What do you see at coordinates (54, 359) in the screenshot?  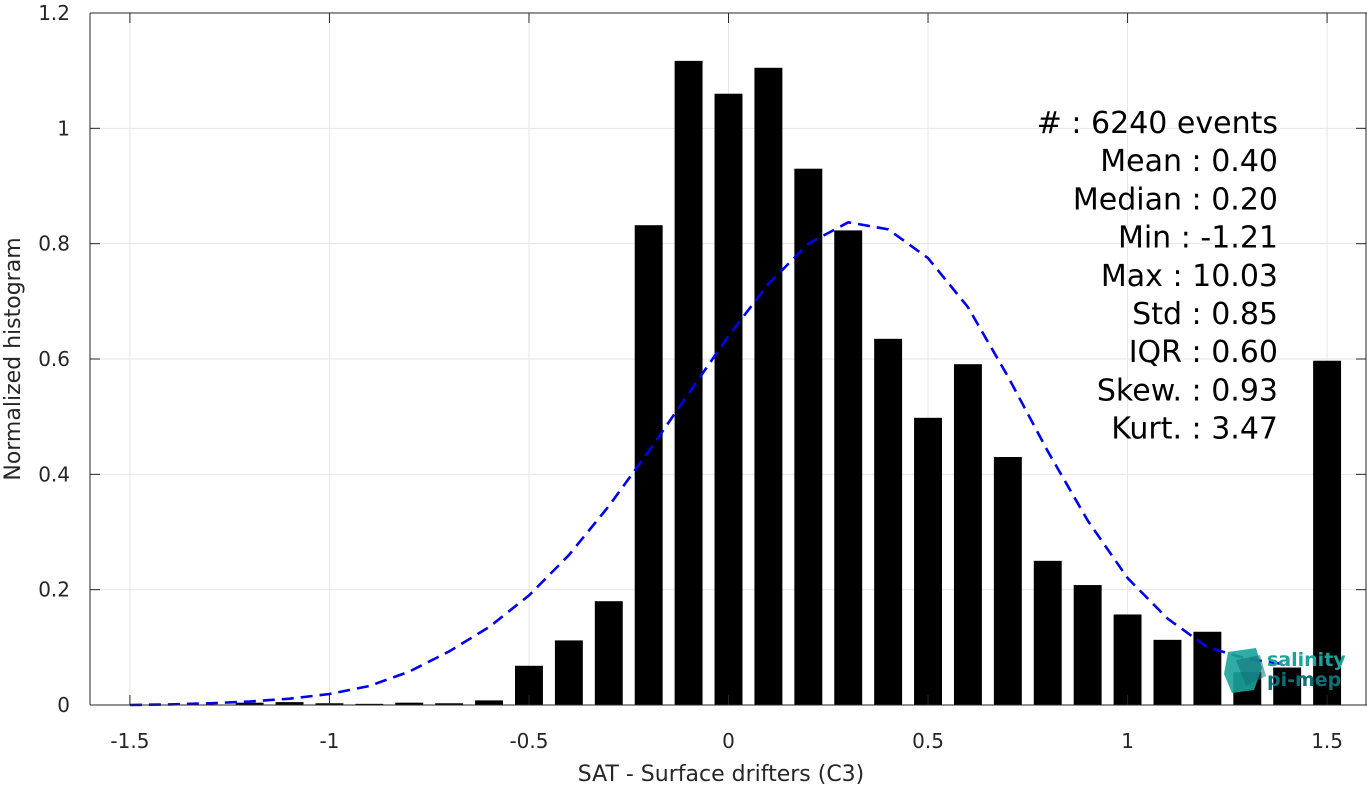 I see `y-tick-label: 0.6` at bounding box center [54, 359].